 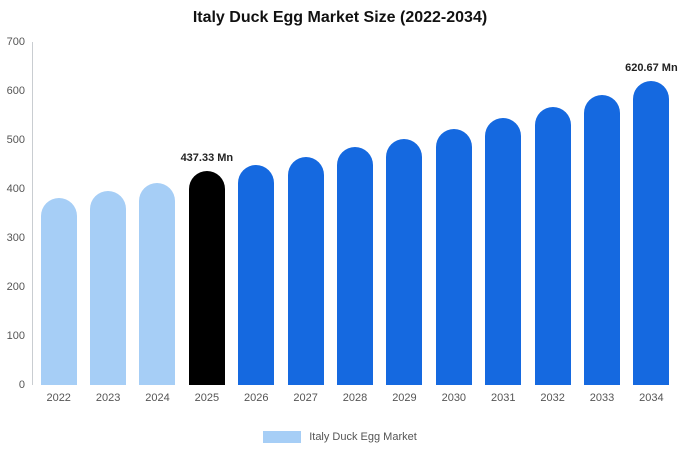 I want to click on legend: Italy Duck Egg Market, so click(x=340, y=437).